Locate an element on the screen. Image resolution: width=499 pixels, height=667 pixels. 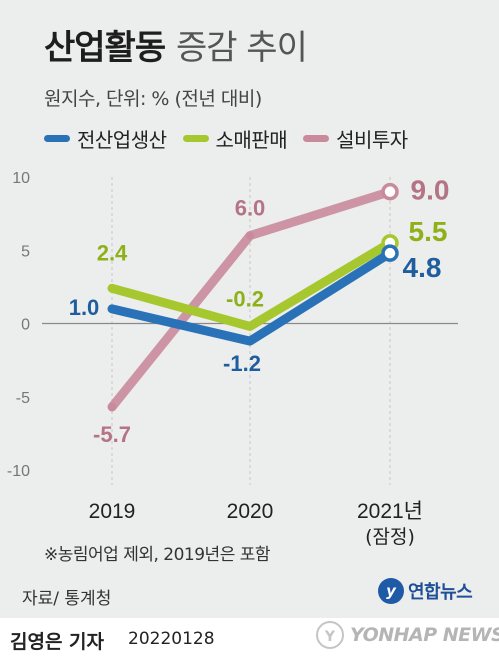
footer-logo: Y YONHAP NEWS is located at coordinates (407, 635).